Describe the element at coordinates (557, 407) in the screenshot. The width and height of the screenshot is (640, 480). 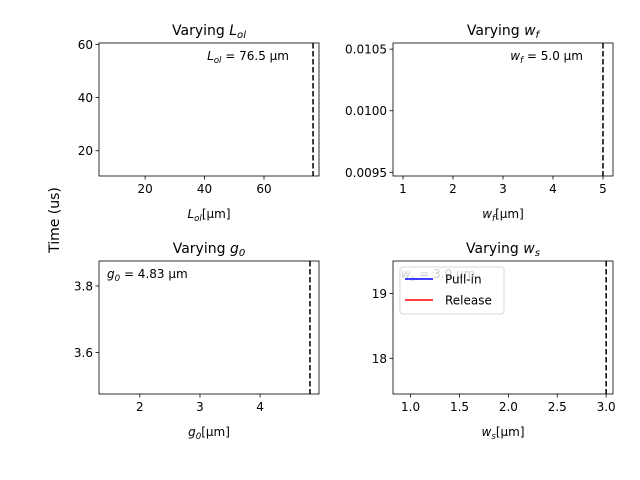
I see `x-tick-label: 2.5` at that location.